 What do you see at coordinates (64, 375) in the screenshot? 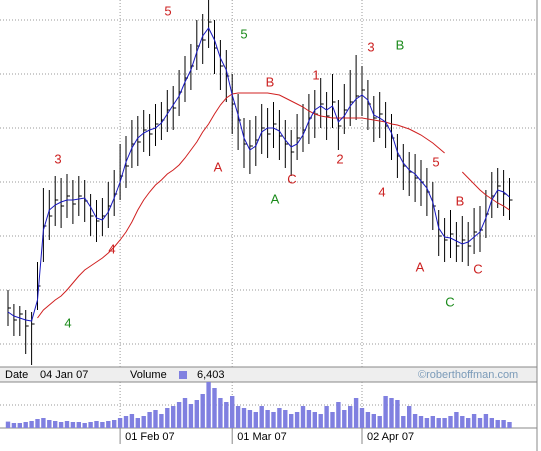
I see `status-date: 04 Jan 07` at bounding box center [64, 375].